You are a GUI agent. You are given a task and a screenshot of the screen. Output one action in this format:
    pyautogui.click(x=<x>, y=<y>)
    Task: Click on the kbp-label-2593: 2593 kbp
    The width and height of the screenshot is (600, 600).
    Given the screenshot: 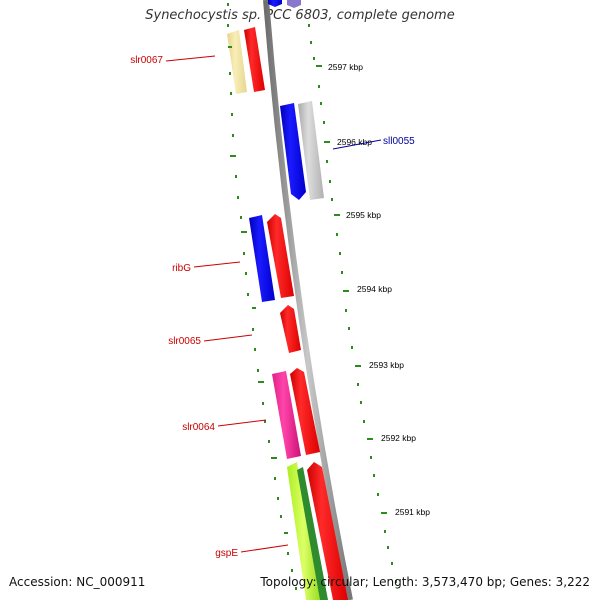 What is the action you would take?
    pyautogui.click(x=386, y=365)
    